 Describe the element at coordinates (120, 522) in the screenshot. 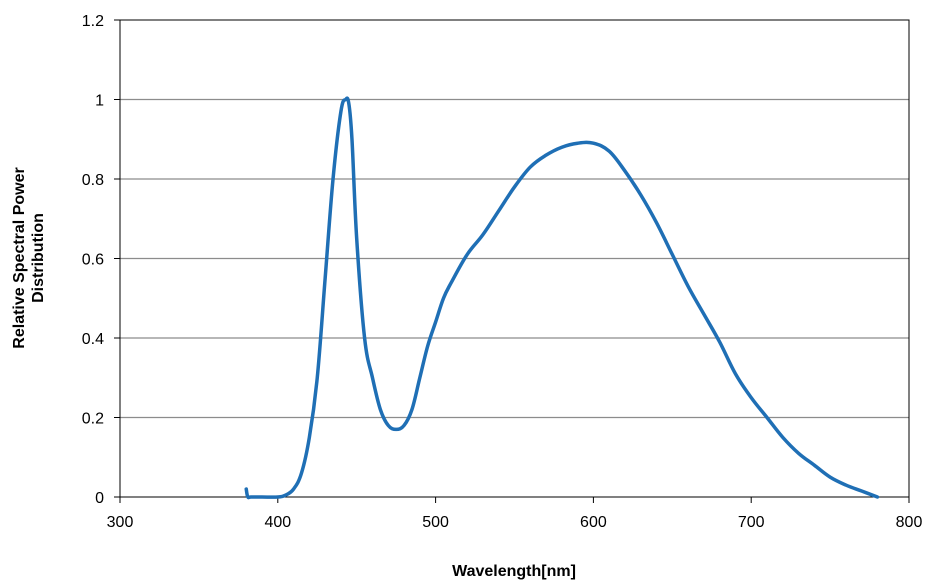

I see `x-tick-label: 300` at that location.